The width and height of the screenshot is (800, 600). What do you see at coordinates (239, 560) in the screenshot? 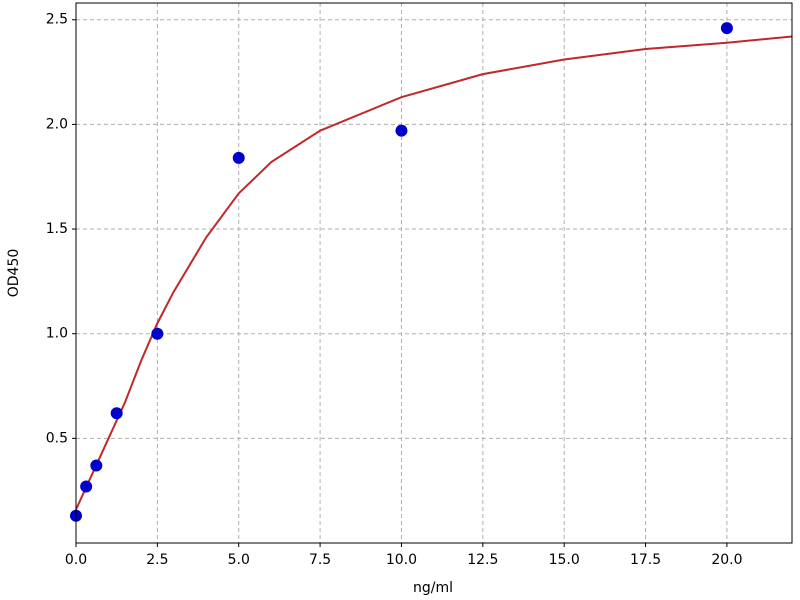
I see `x-tick-label: 5.0` at bounding box center [239, 560].